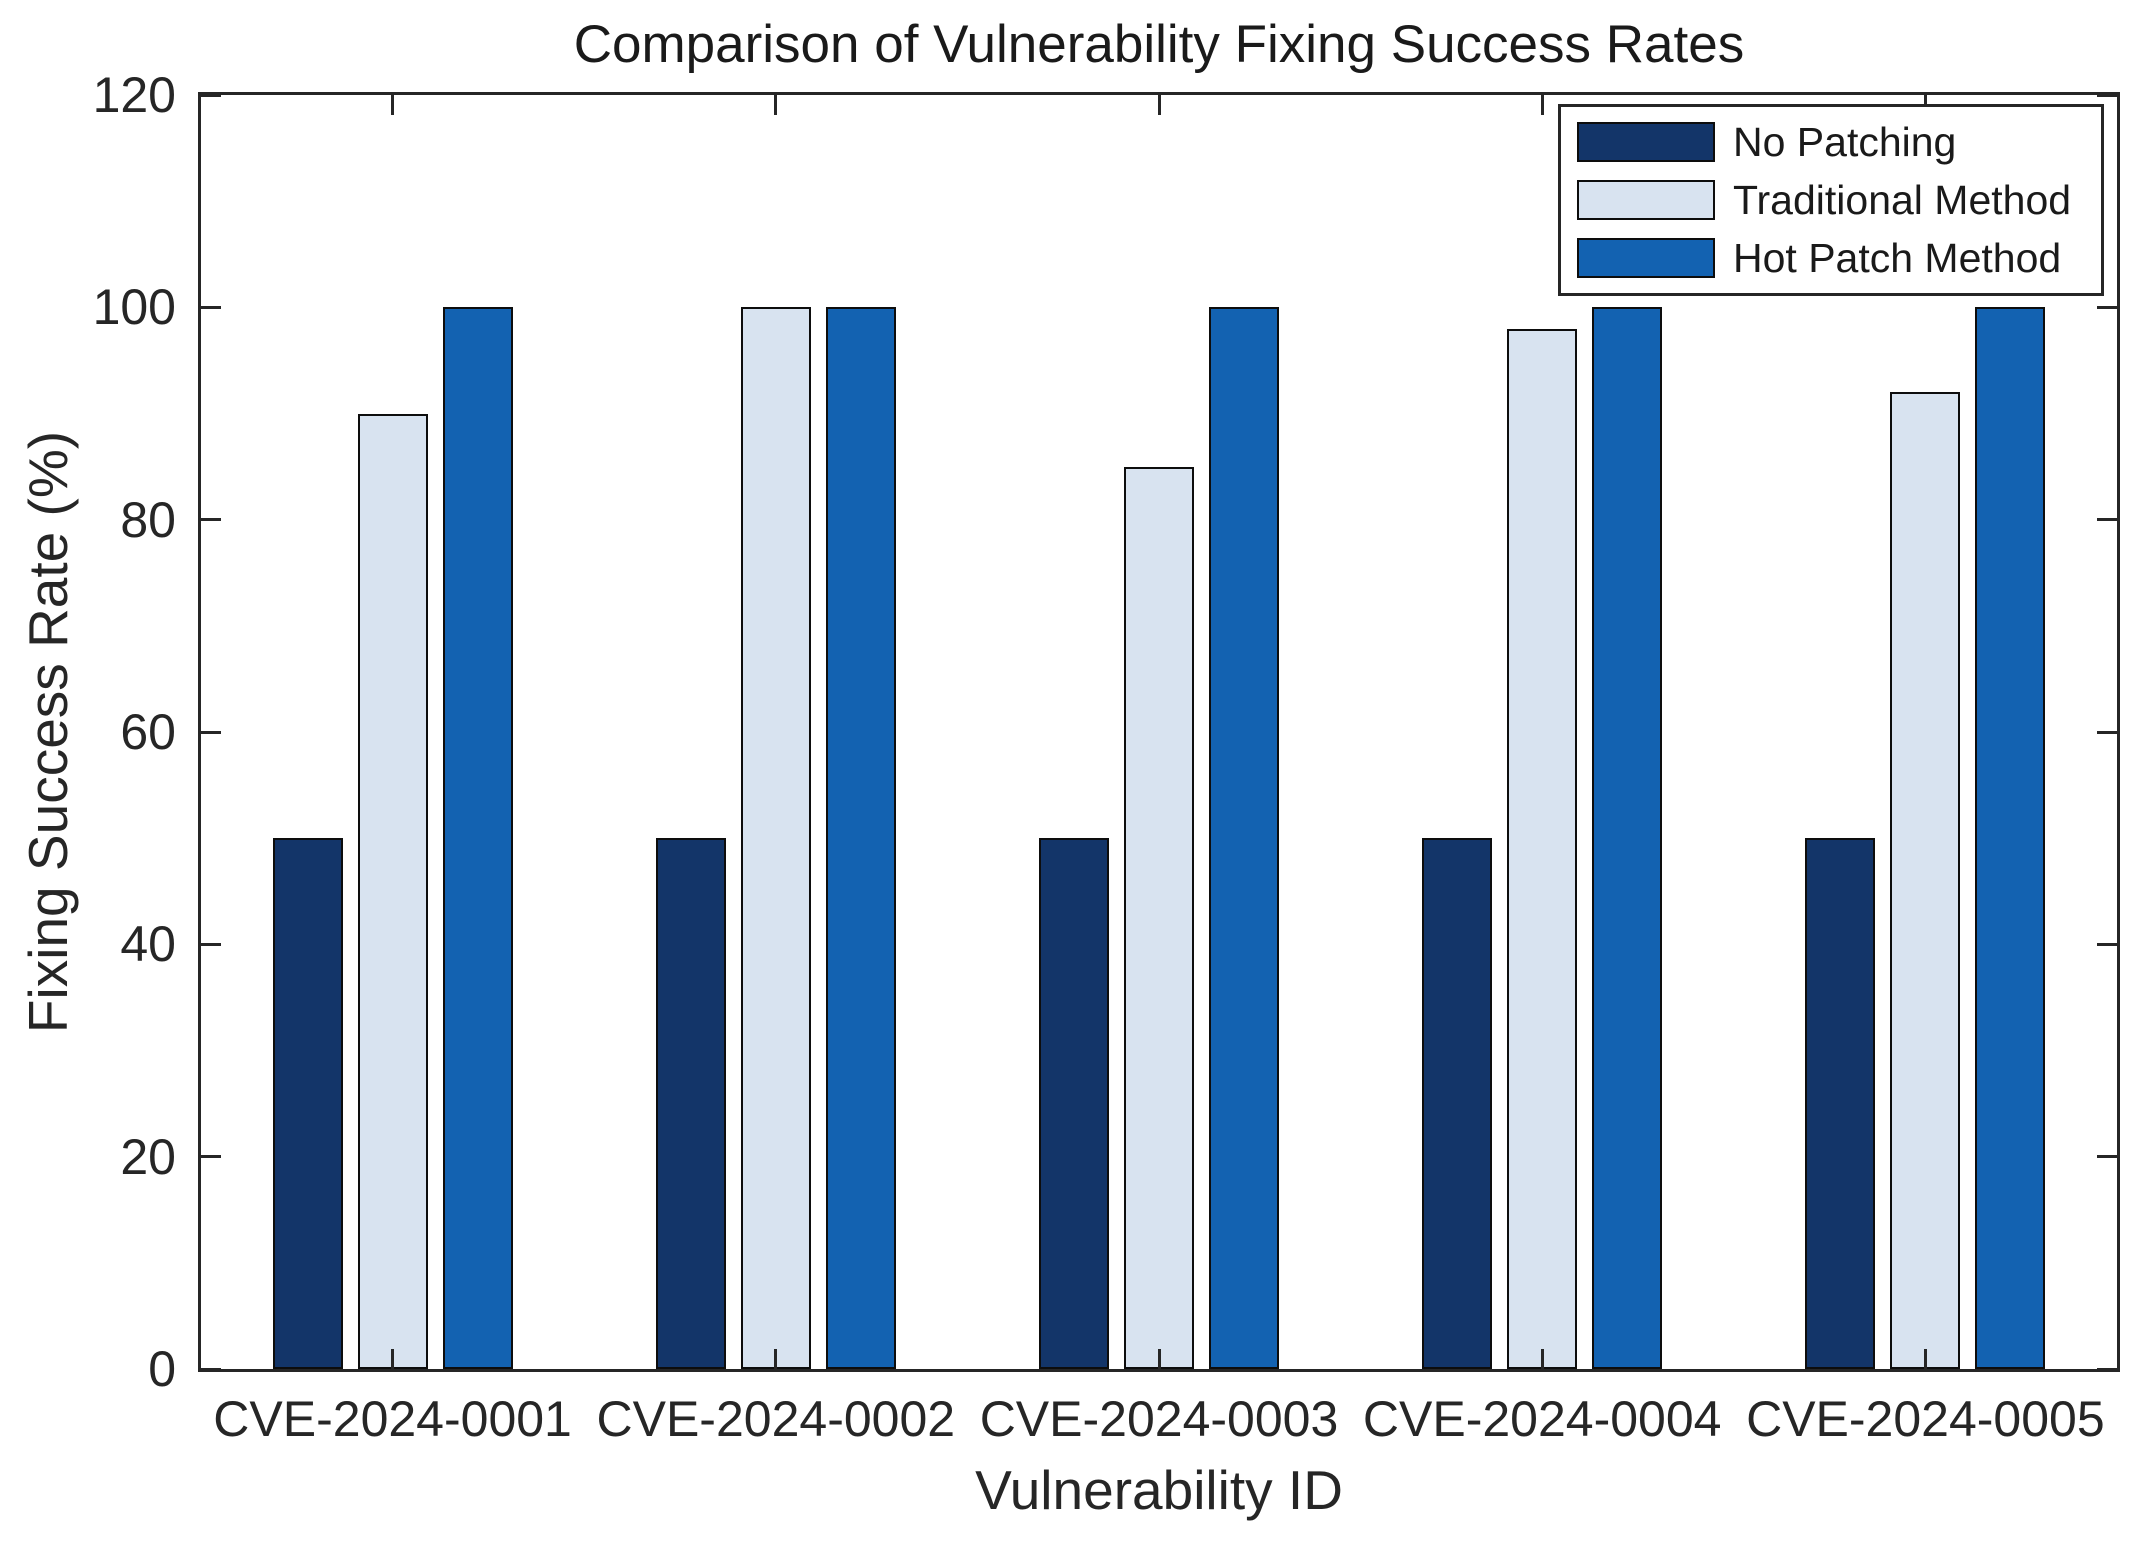  Describe the element at coordinates (776, 1419) in the screenshot. I see `x-tick-label: CVE-2024-0002` at that location.